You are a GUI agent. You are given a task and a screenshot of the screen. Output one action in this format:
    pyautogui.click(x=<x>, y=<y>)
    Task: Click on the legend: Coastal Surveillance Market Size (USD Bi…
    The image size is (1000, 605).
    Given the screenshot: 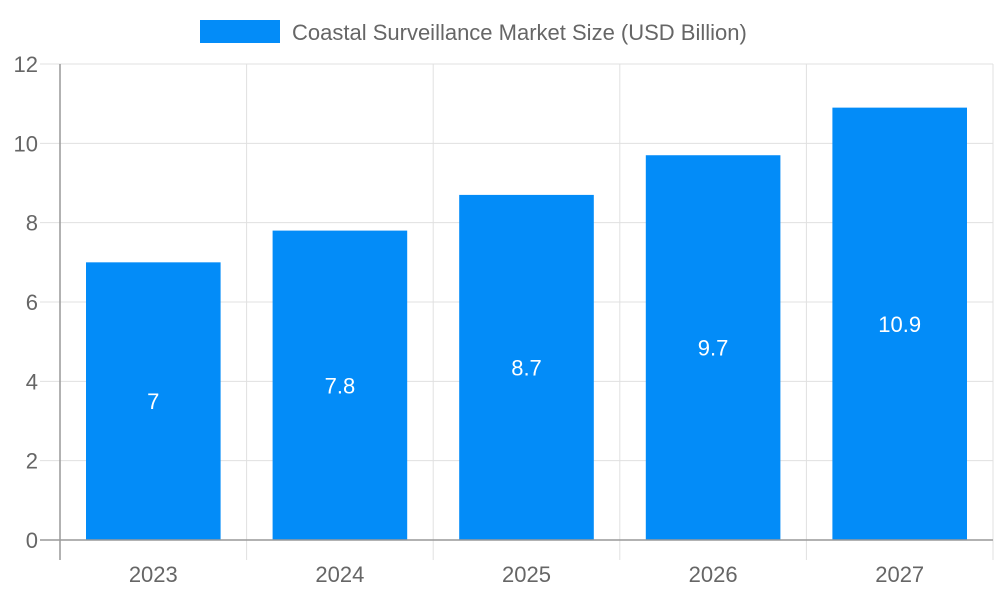 What is the action you would take?
    pyautogui.click(x=473, y=32)
    